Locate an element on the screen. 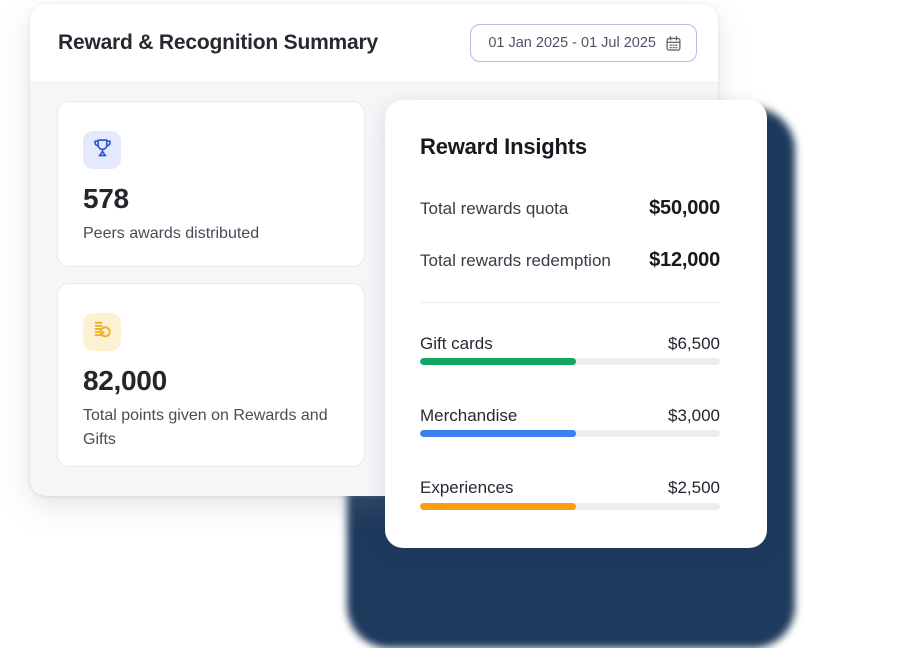 This screenshot has width=901, height=648. category-value: $6,500 is located at coordinates (694, 343).